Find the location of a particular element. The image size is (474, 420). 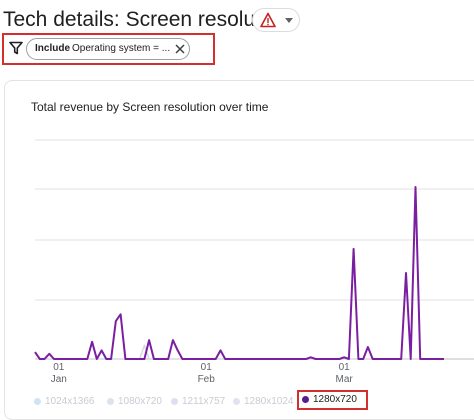

legend-label: 1080x720 is located at coordinates (140, 401).